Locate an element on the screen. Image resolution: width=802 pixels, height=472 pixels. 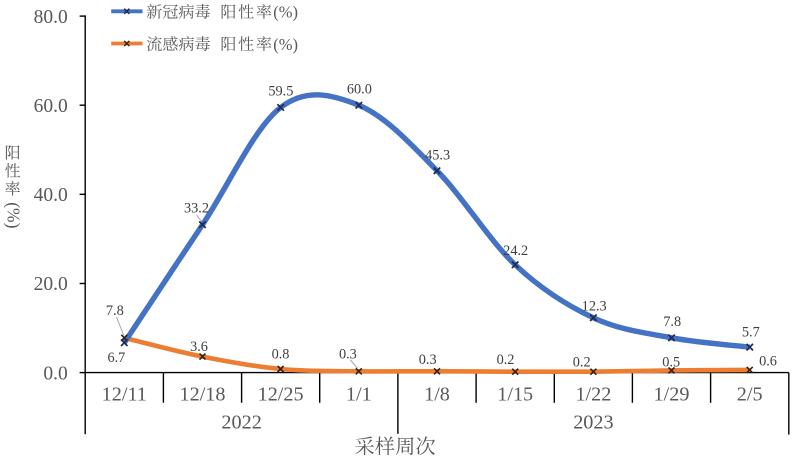
svg-text: 2023 is located at coordinates (593, 423).